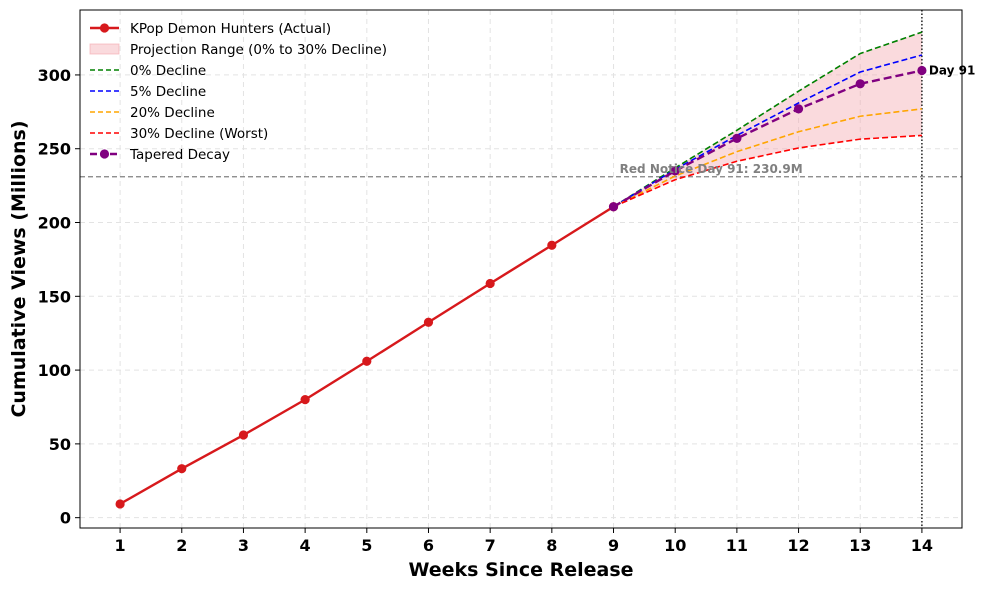 Image resolution: width=985 pixels, height=590 pixels. Describe the element at coordinates (181, 545) in the screenshot. I see `x-tick-label: 2` at that location.